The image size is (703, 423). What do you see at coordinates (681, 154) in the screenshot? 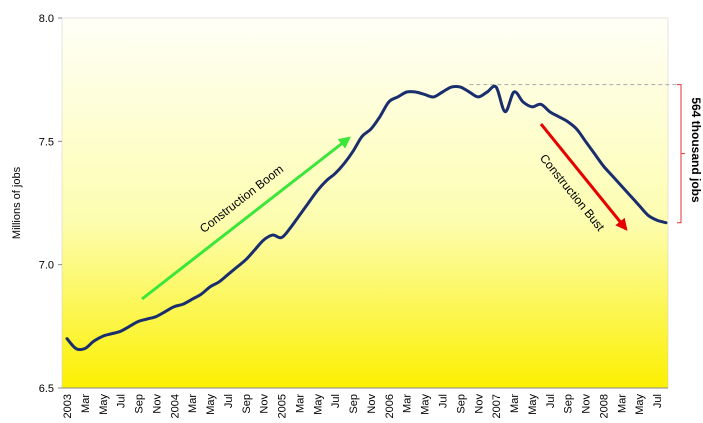
I see `bust-bracket` at bounding box center [681, 154].